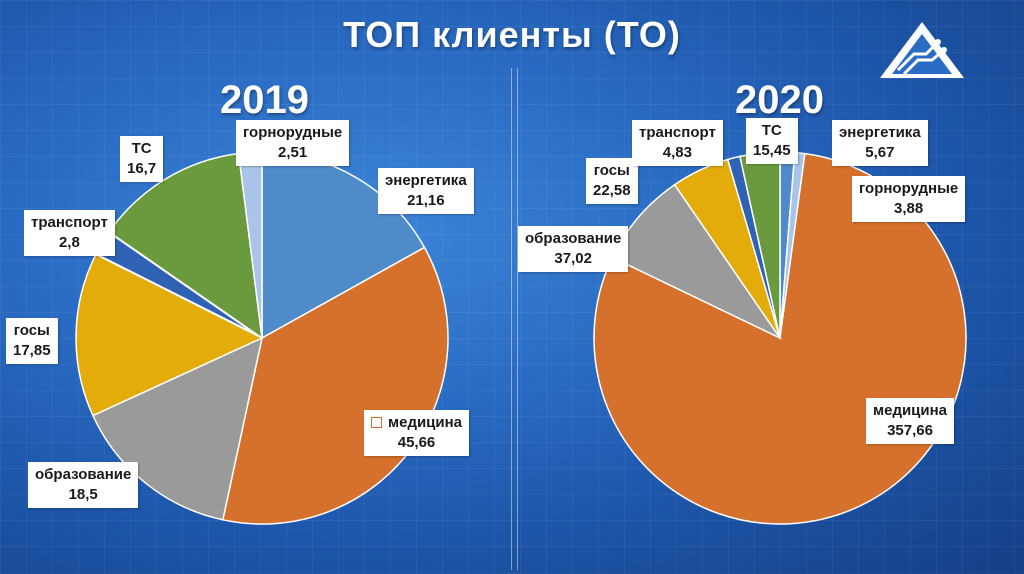 The width and height of the screenshot is (1024, 574). Describe the element at coordinates (83, 485) in the screenshot. I see `label-2019-obrazovanie: образование 18,5` at that location.